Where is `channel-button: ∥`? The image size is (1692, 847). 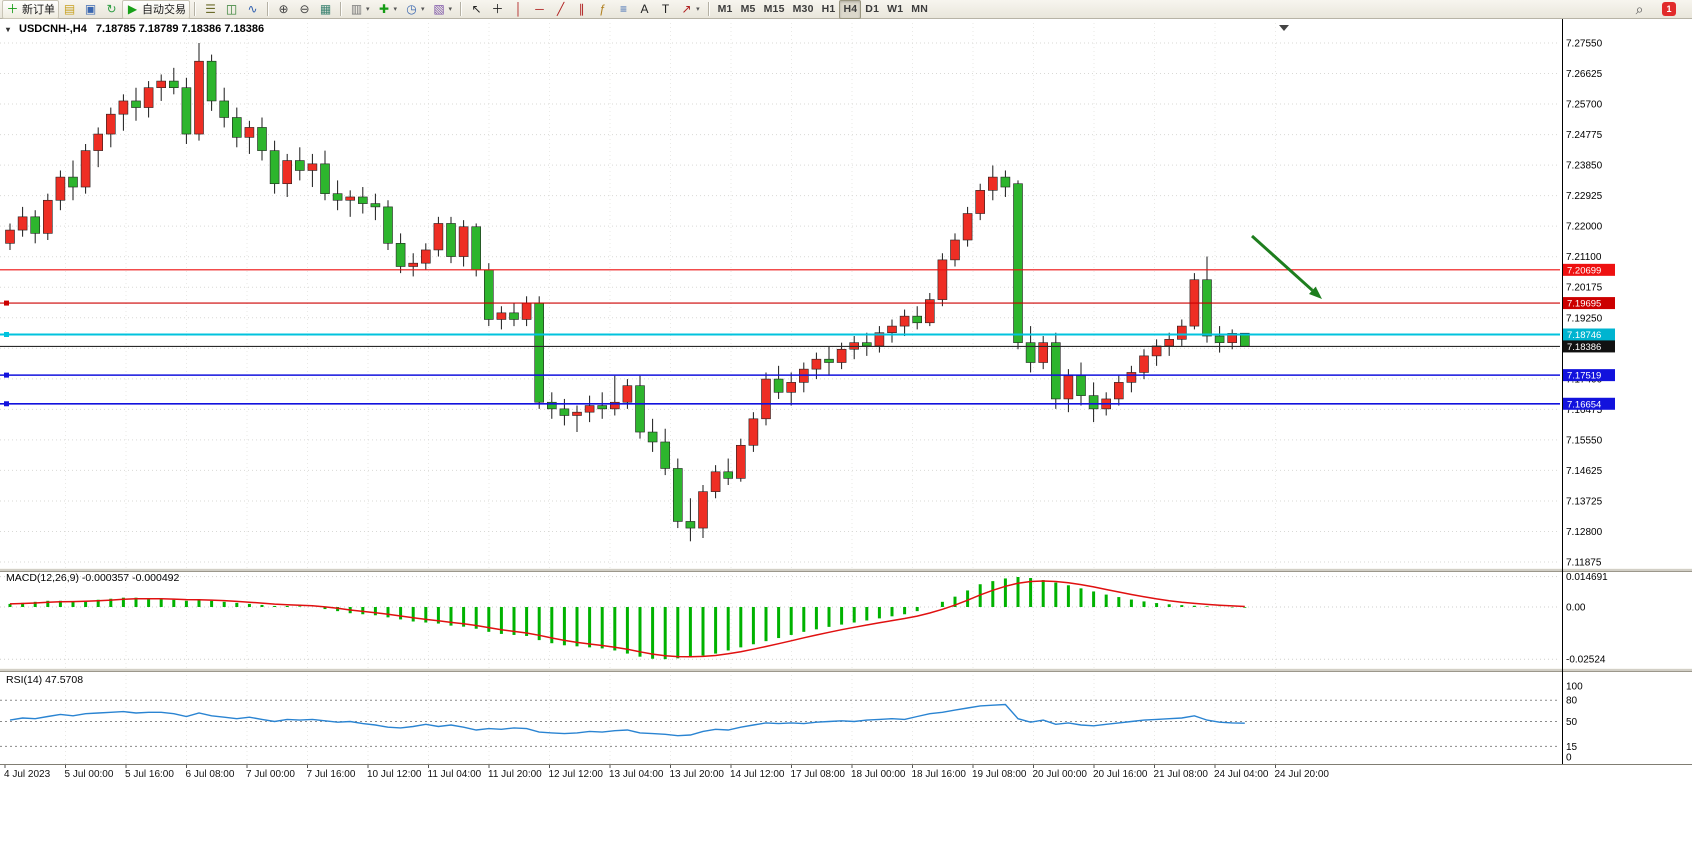
channel-button: ∥ is located at coordinates (581, 9).